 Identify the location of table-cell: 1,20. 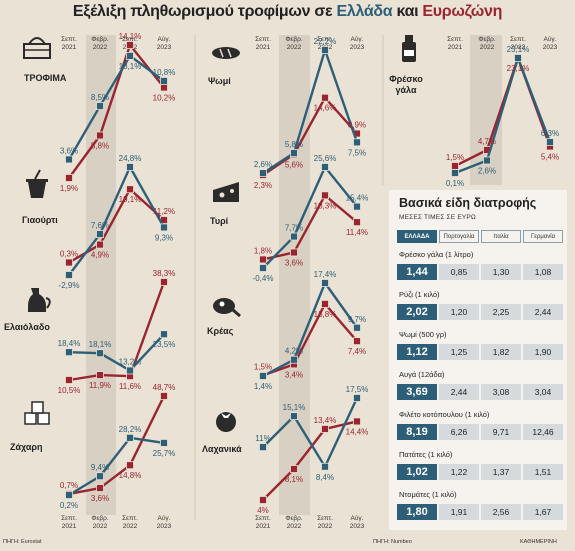
(459, 312).